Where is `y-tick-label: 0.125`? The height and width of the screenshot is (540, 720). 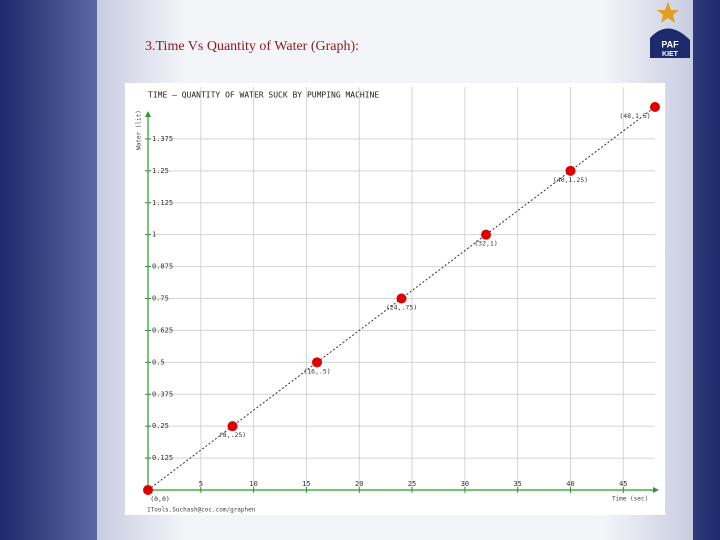
y-tick-label: 0.125 is located at coordinates (162, 458).